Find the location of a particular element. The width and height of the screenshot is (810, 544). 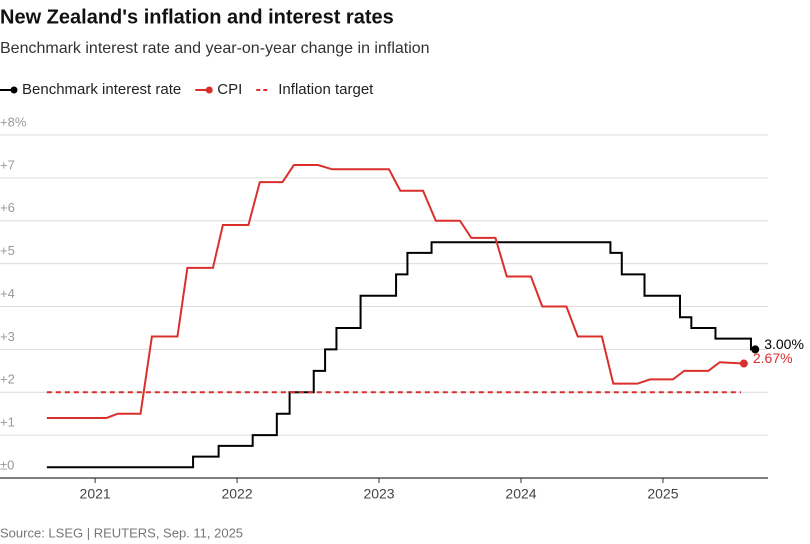

x-tick-label: 2025 is located at coordinates (662, 494).